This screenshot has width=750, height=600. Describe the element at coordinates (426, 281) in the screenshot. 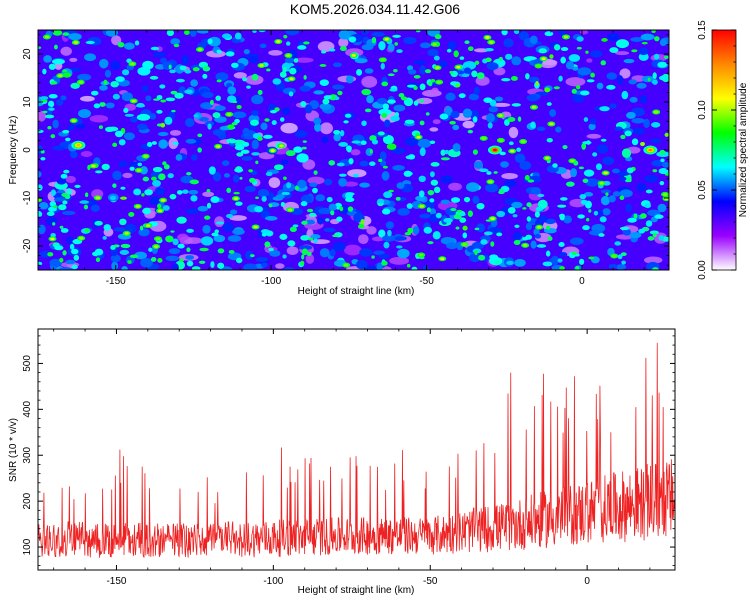

I see `heatmap-x-tick-label: -50` at that location.